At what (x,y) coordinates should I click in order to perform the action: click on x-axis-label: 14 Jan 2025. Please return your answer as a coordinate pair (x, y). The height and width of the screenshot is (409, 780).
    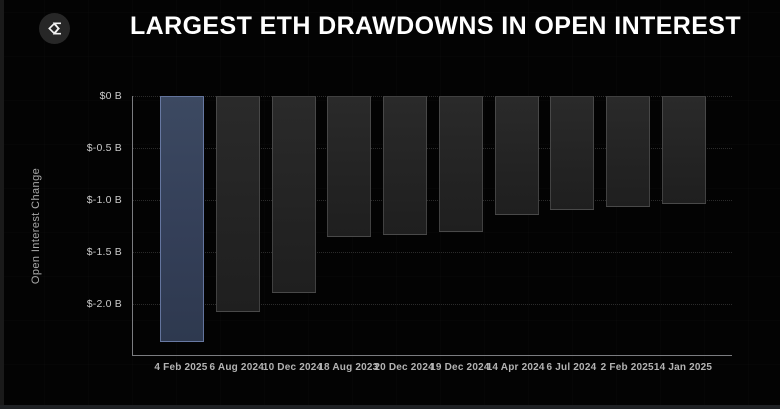
    Looking at the image, I should click on (683, 367).